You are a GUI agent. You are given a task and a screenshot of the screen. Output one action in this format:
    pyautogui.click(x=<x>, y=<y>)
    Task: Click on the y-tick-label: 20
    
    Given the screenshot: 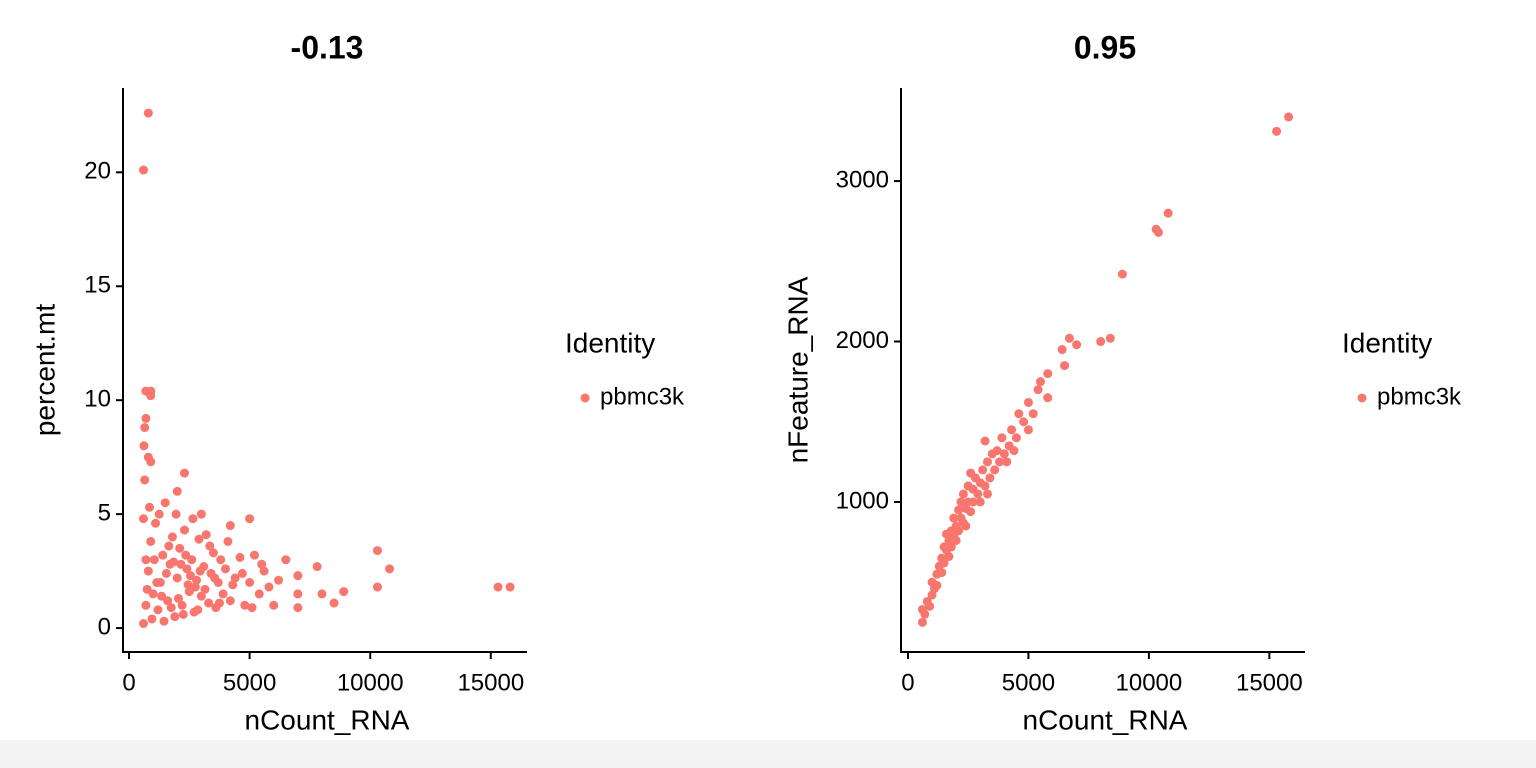 What is the action you would take?
    pyautogui.click(x=97, y=171)
    